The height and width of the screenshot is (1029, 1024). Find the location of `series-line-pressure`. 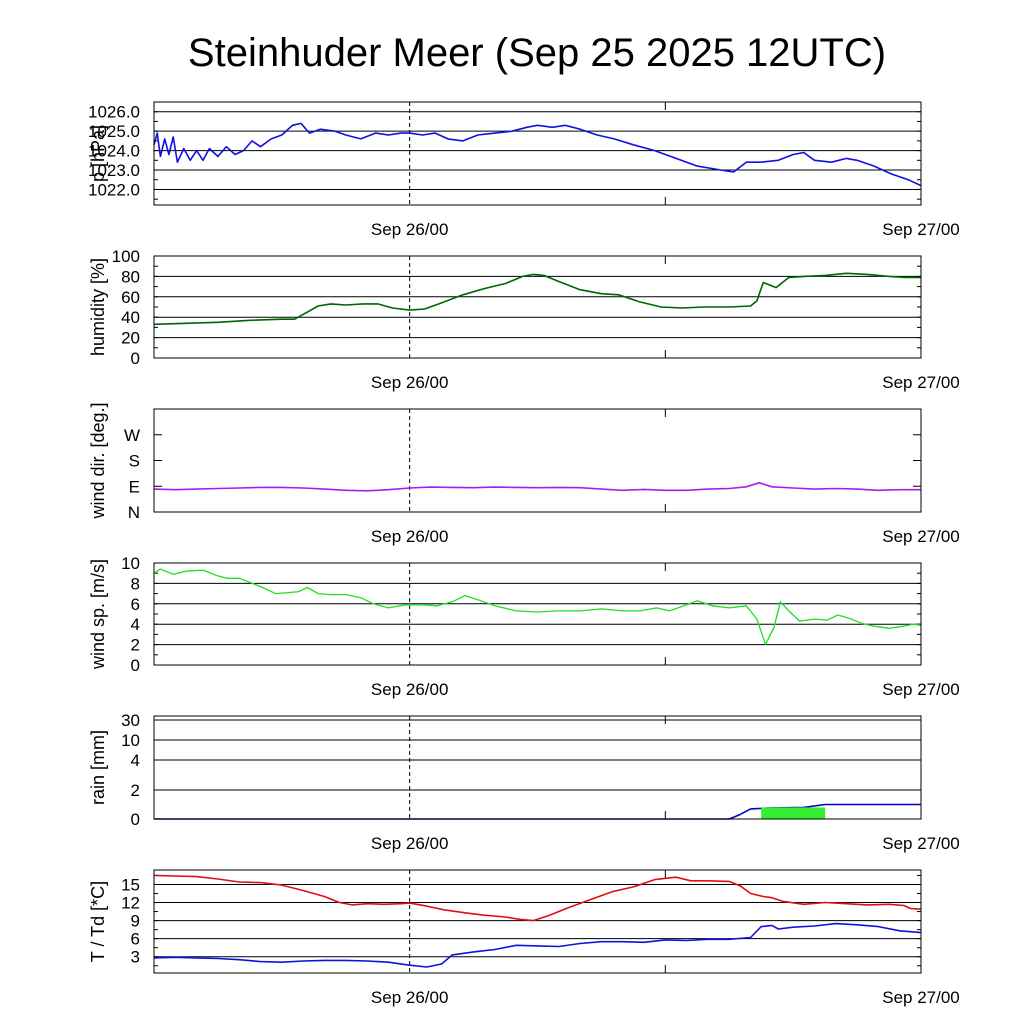

series-line-pressure is located at coordinates (537, 154).